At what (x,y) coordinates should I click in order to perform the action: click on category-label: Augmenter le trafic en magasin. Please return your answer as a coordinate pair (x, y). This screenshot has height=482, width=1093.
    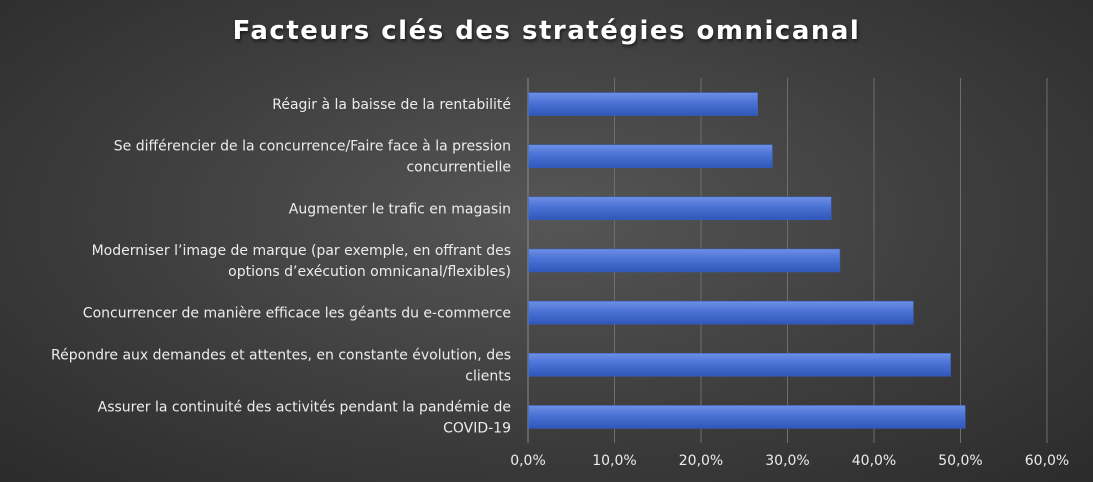
    Looking at the image, I should click on (400, 209).